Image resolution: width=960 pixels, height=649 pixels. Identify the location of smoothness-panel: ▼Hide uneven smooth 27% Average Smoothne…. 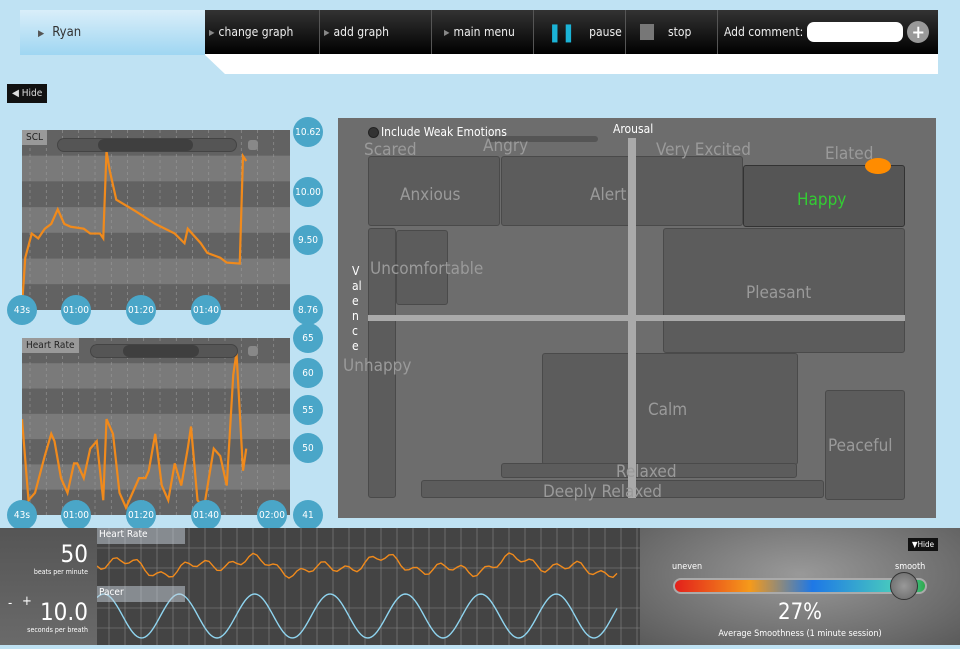
(800, 586).